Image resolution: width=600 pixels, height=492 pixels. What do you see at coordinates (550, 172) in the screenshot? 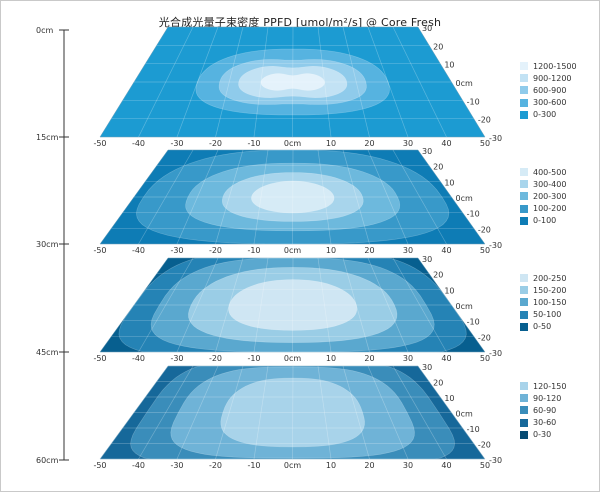
I see `legend-label: 400-500` at bounding box center [550, 172].